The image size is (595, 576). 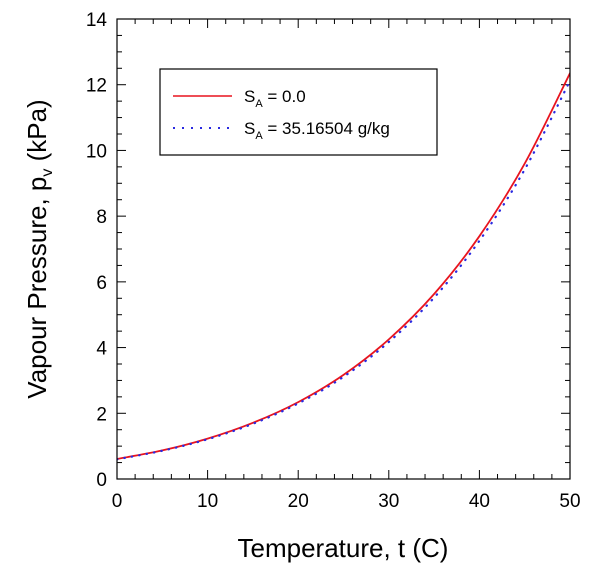 What do you see at coordinates (284, 96) in the screenshot?
I see `legend-1-value: = 0.0` at bounding box center [284, 96].